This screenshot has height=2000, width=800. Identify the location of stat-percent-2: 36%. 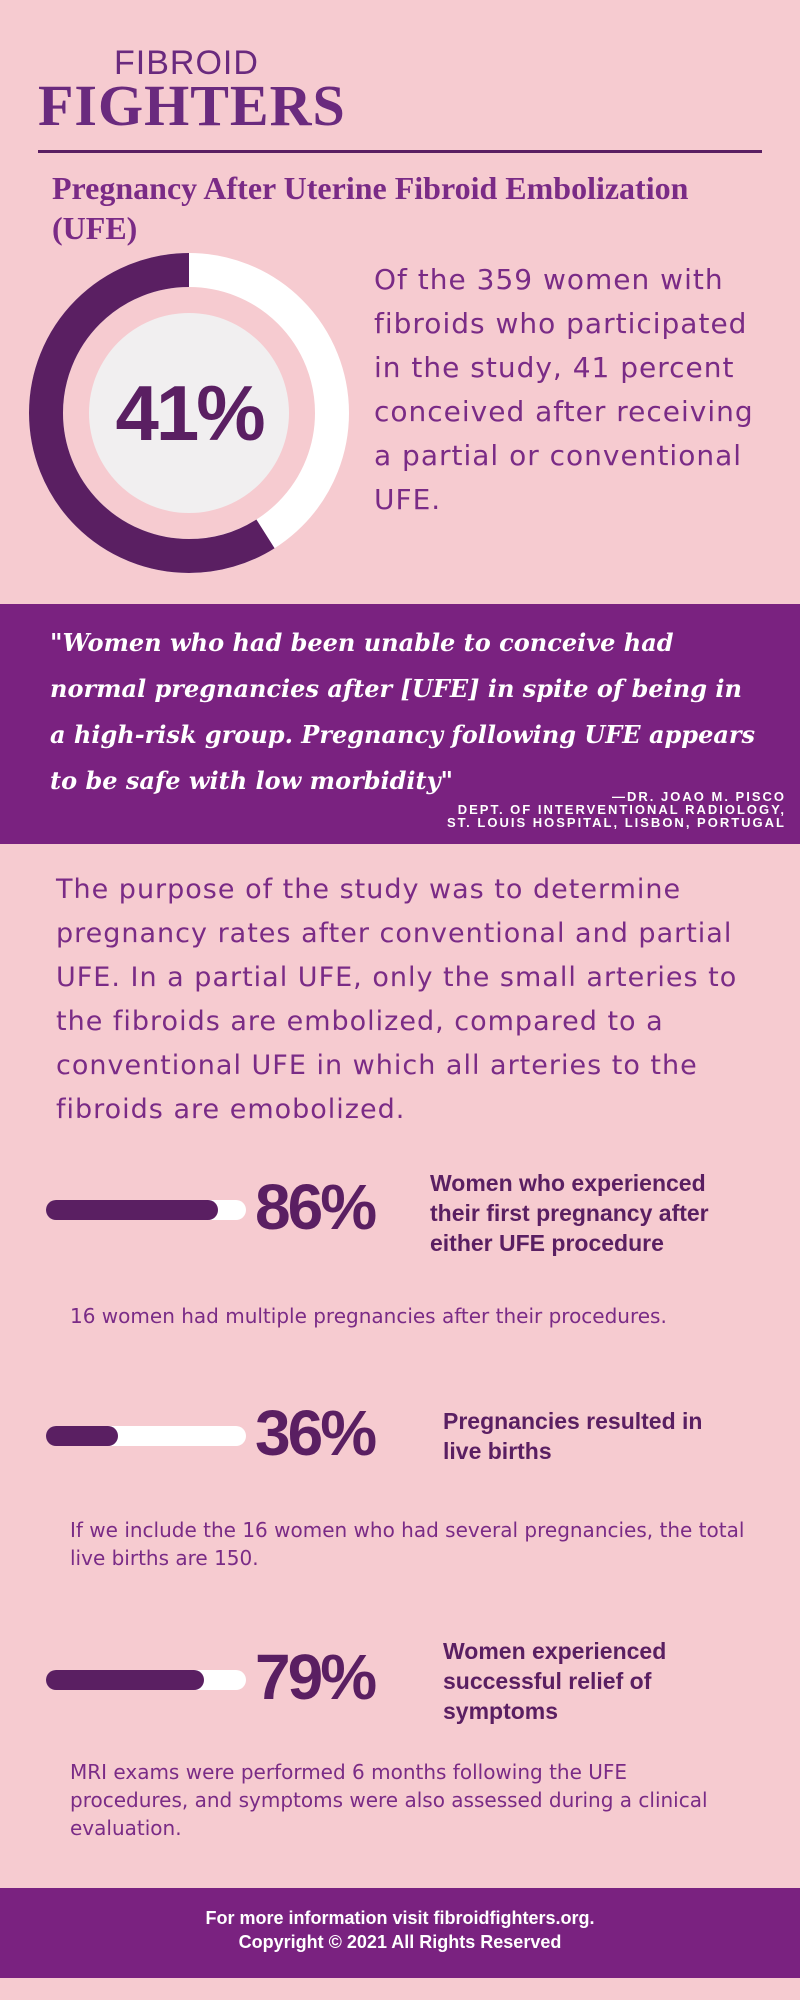
(316, 1433).